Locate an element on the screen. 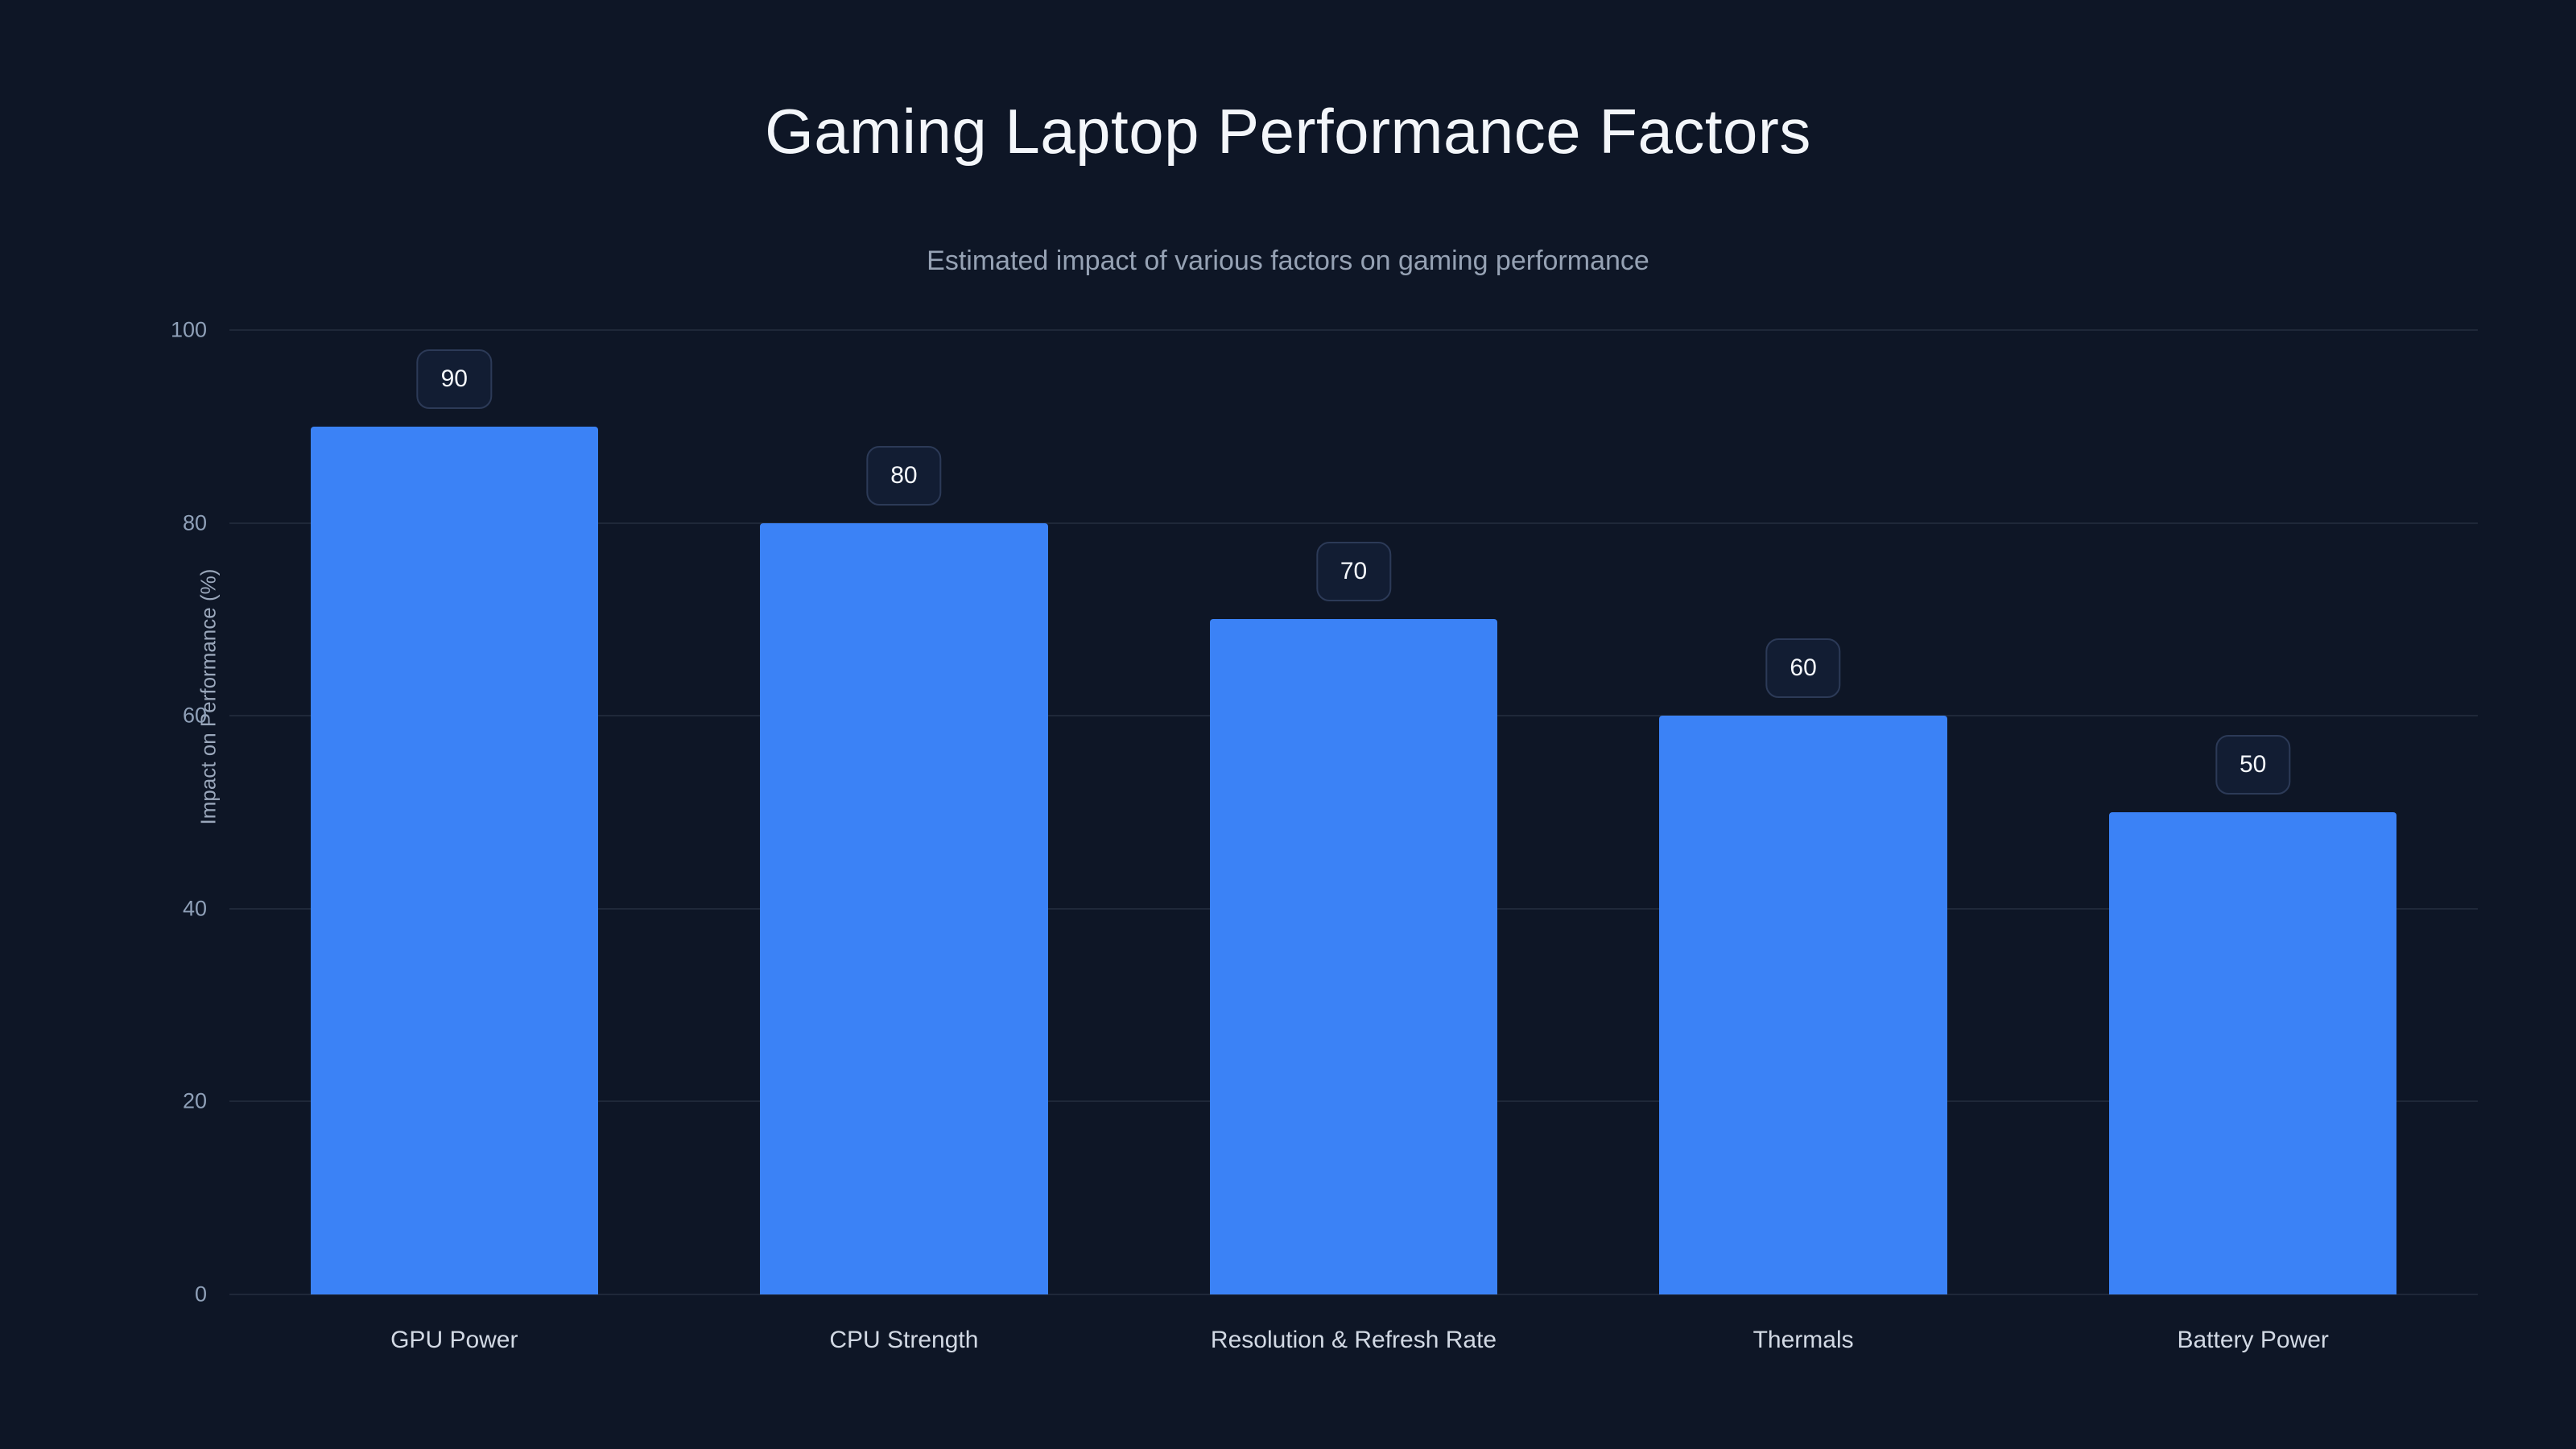  y-axis-label: Impact on Performance (%) is located at coordinates (208, 696).